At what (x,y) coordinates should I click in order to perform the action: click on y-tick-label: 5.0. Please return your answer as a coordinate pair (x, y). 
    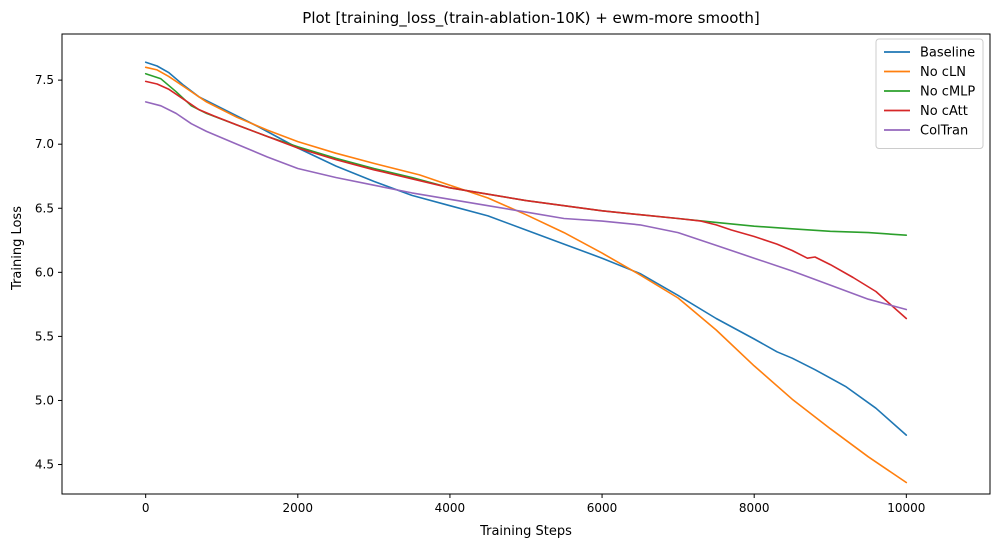
    Looking at the image, I should click on (44, 400).